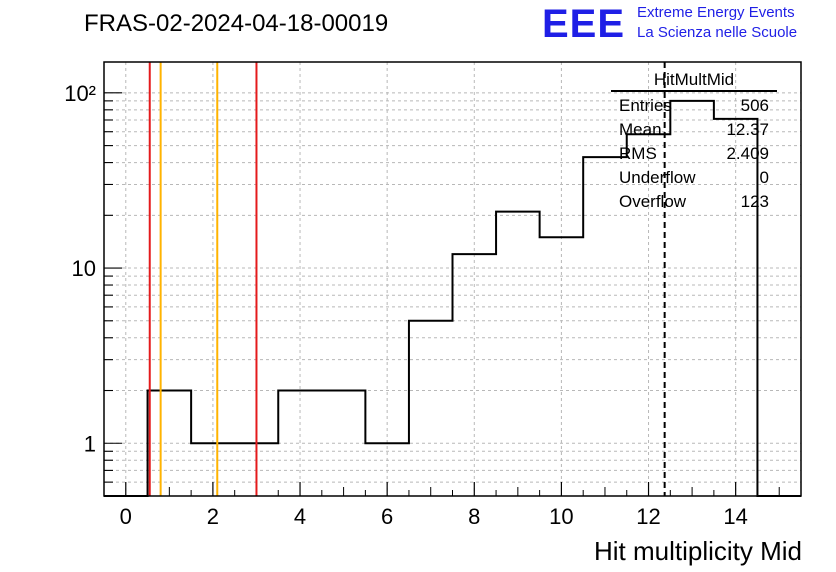  Describe the element at coordinates (300, 516) in the screenshot. I see `x-tick-label: 4` at that location.